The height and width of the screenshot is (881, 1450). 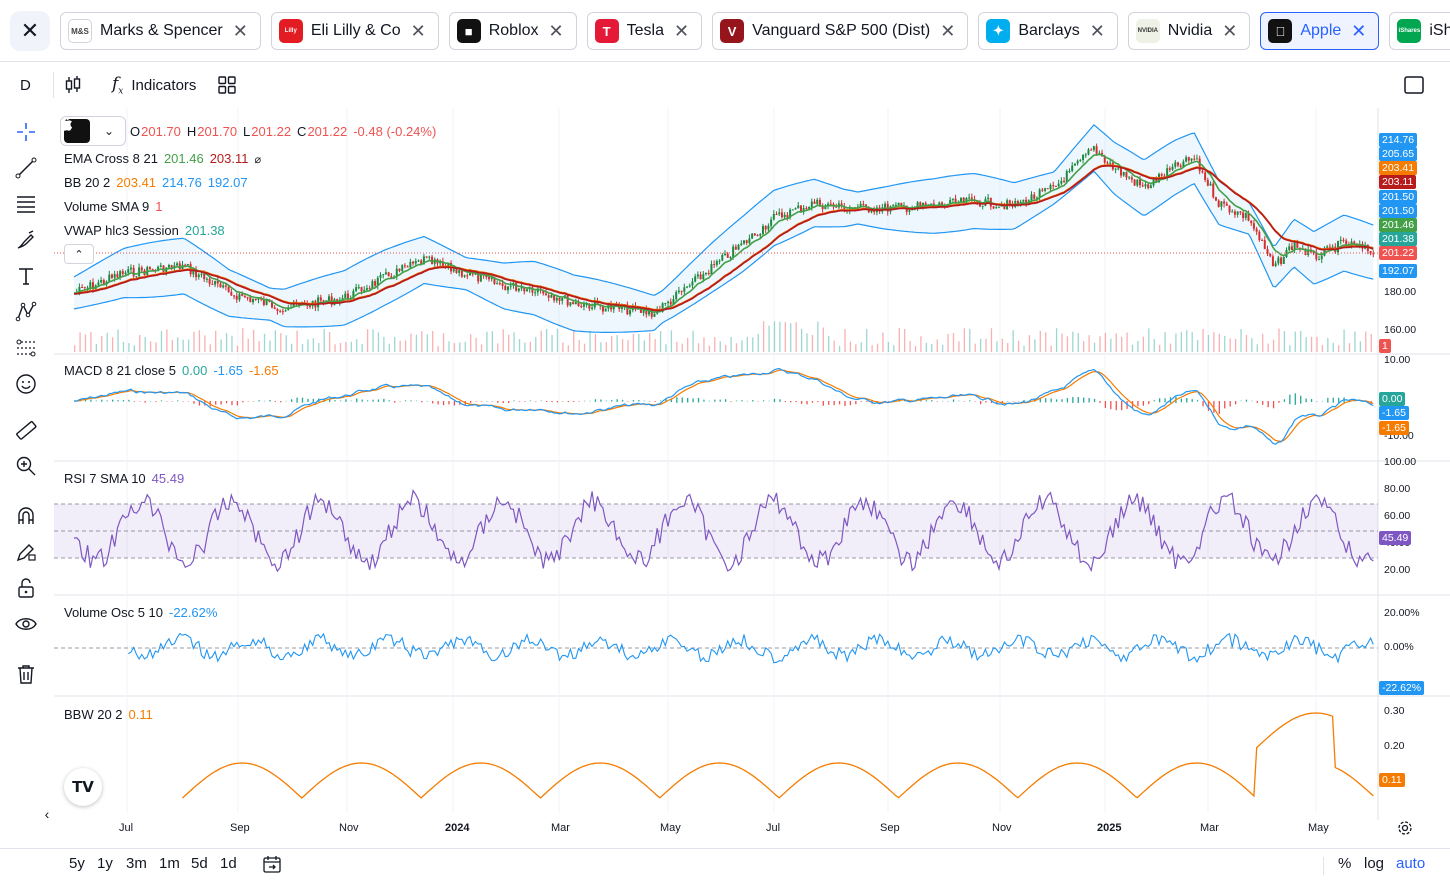 I want to click on delete-tool, so click(x=26, y=674).